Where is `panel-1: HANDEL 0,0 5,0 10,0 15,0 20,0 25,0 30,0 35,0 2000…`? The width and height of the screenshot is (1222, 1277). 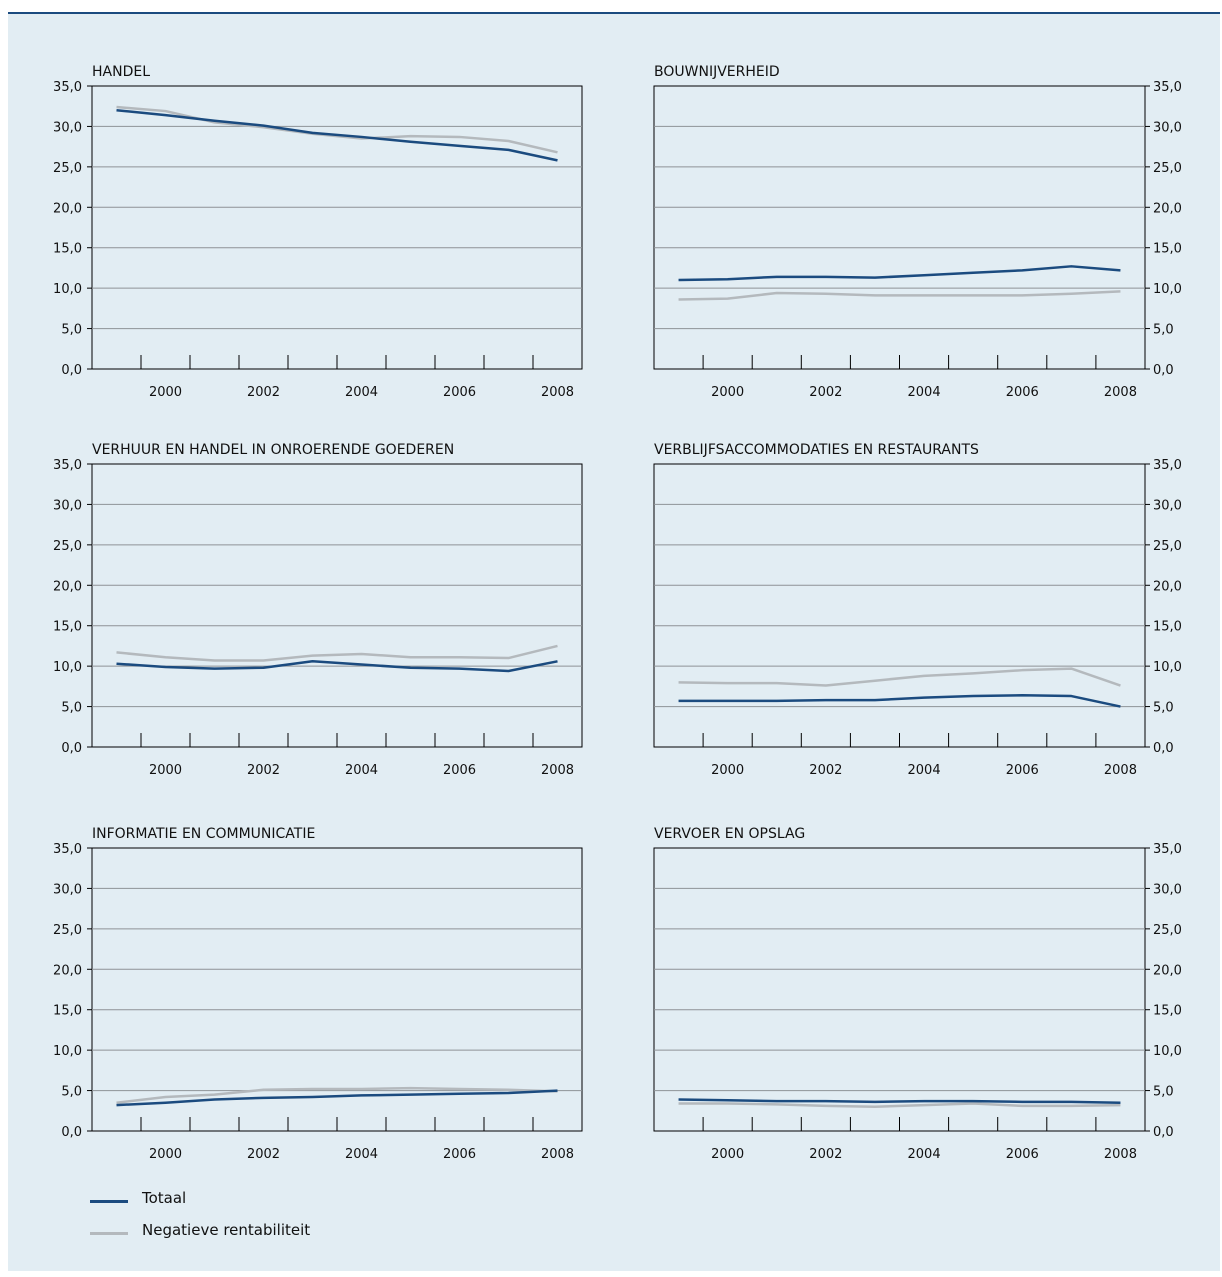
panel-1: HANDEL 0,0 5,0 10,0 15,0 20,0 25,0 30,0 35,0 2000… is located at coordinates (318, 232).